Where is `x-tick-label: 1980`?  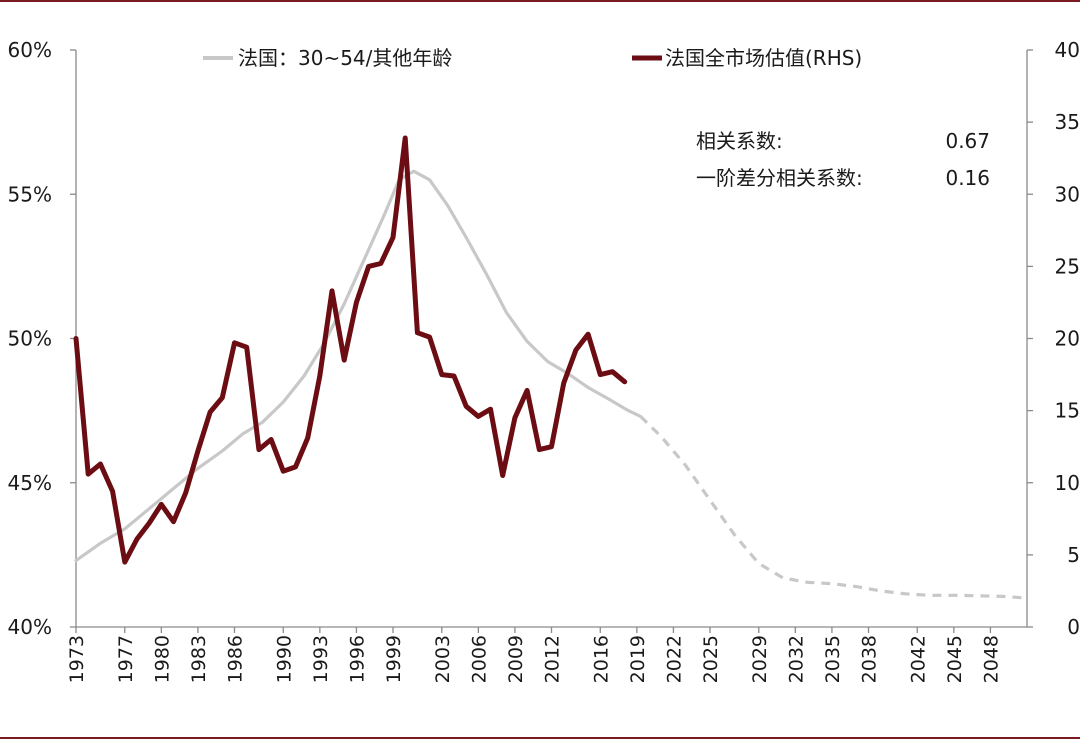 x-tick-label: 1980 is located at coordinates (162, 659).